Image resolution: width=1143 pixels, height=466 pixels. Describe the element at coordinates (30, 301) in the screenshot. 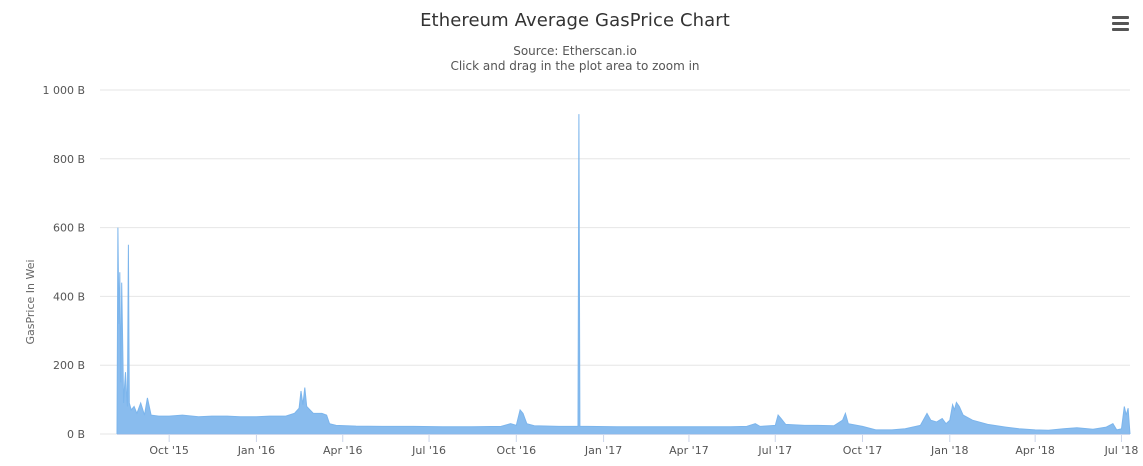

I see `y-axis-title: GasPrice In Wei` at that location.